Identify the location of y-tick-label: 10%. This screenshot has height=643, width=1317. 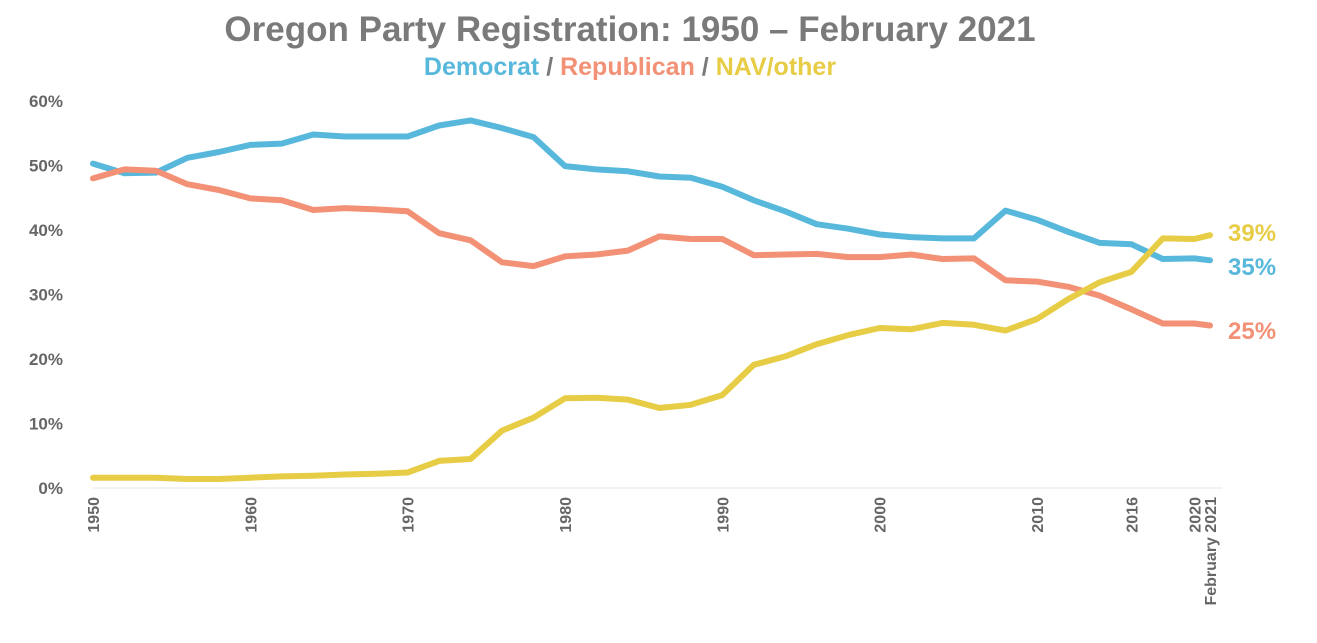
(46, 424).